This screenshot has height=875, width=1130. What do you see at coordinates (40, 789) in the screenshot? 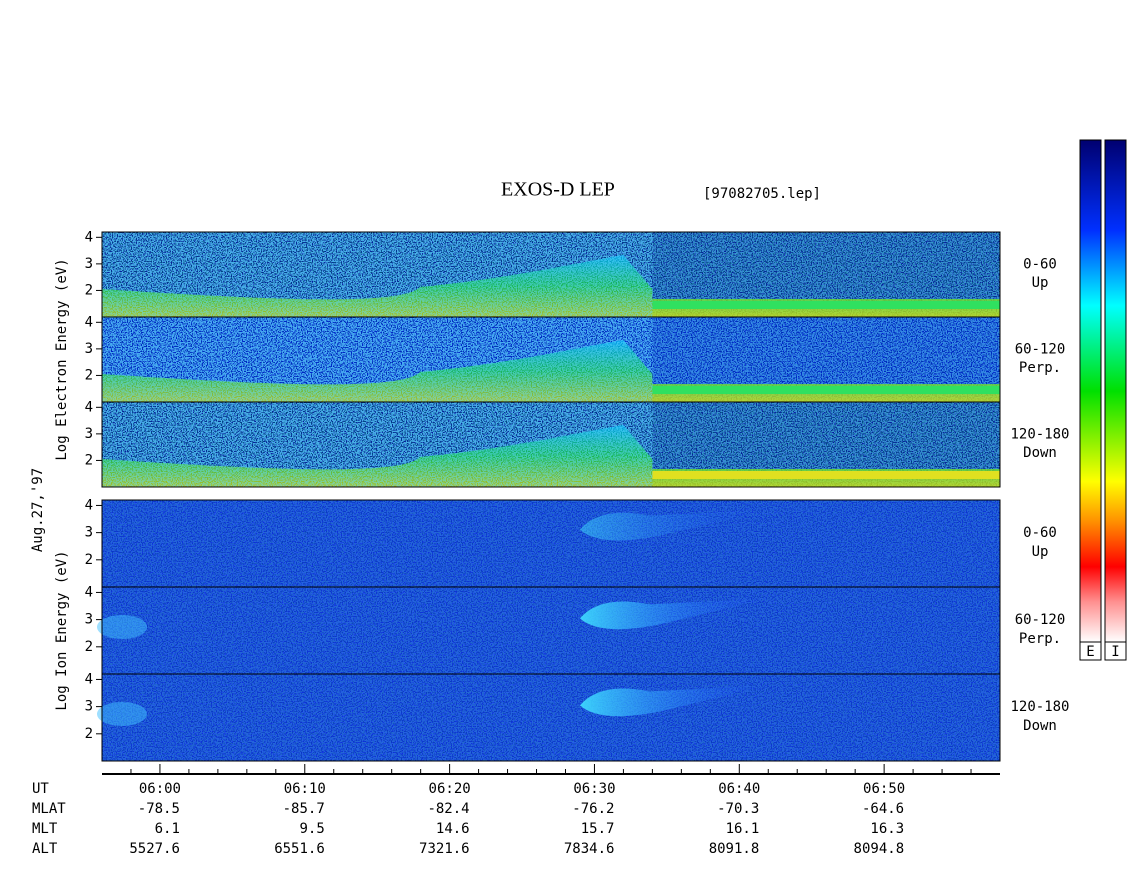
I see `x-axis-label: UT` at bounding box center [40, 789].